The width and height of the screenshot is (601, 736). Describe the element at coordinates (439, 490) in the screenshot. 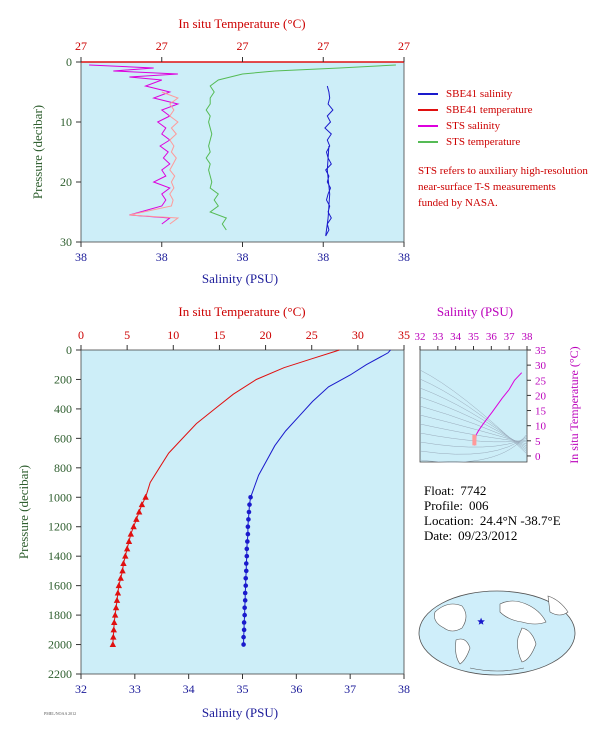

I see `float-label: Float:` at that location.